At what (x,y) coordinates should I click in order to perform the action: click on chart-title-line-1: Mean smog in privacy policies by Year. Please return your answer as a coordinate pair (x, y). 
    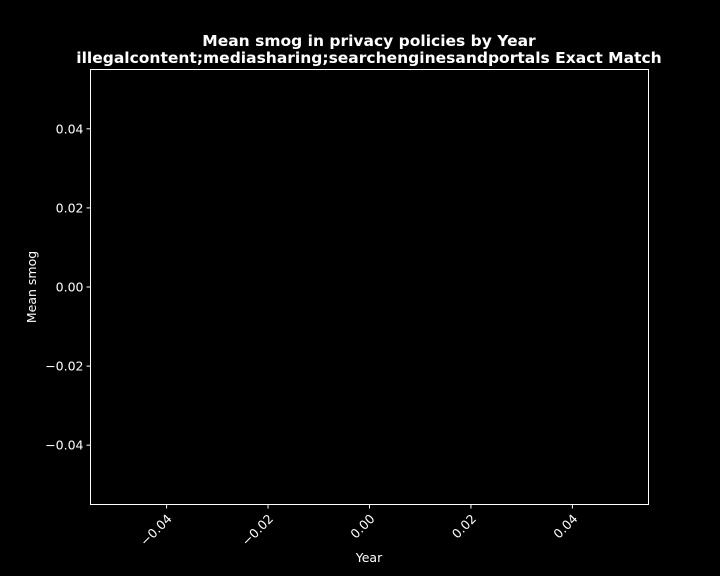
    Looking at the image, I should click on (369, 41).